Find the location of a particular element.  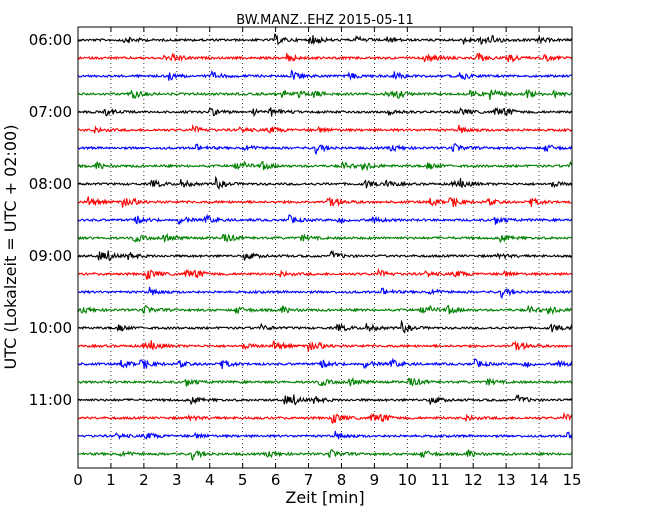

y-tick-label: 10:00 is located at coordinates (50, 328).